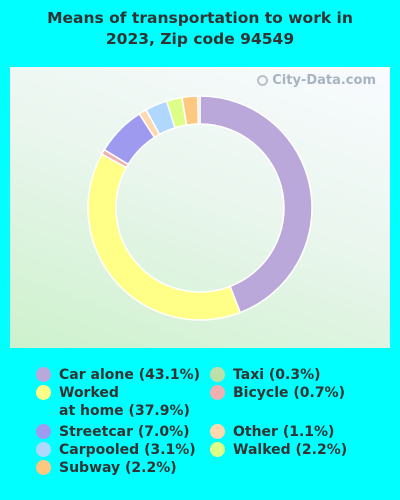 This screenshot has height=500, width=400. What do you see at coordinates (289, 393) in the screenshot?
I see `legend-label: Bicycle (0.7%)` at bounding box center [289, 393].